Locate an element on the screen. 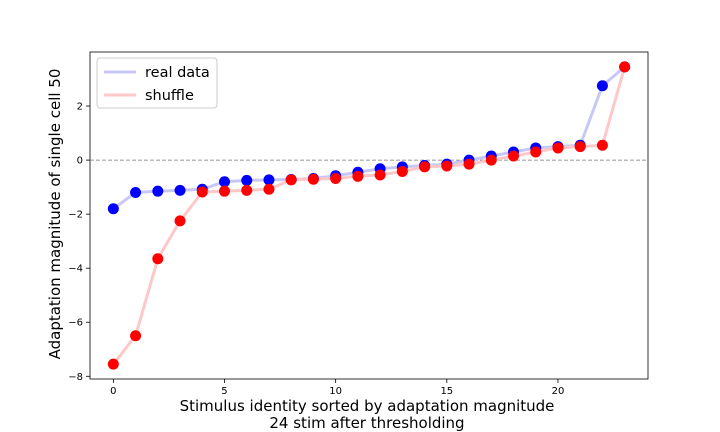 This screenshot has width=720, height=432. legend: real data shuffle is located at coordinates (157, 83).